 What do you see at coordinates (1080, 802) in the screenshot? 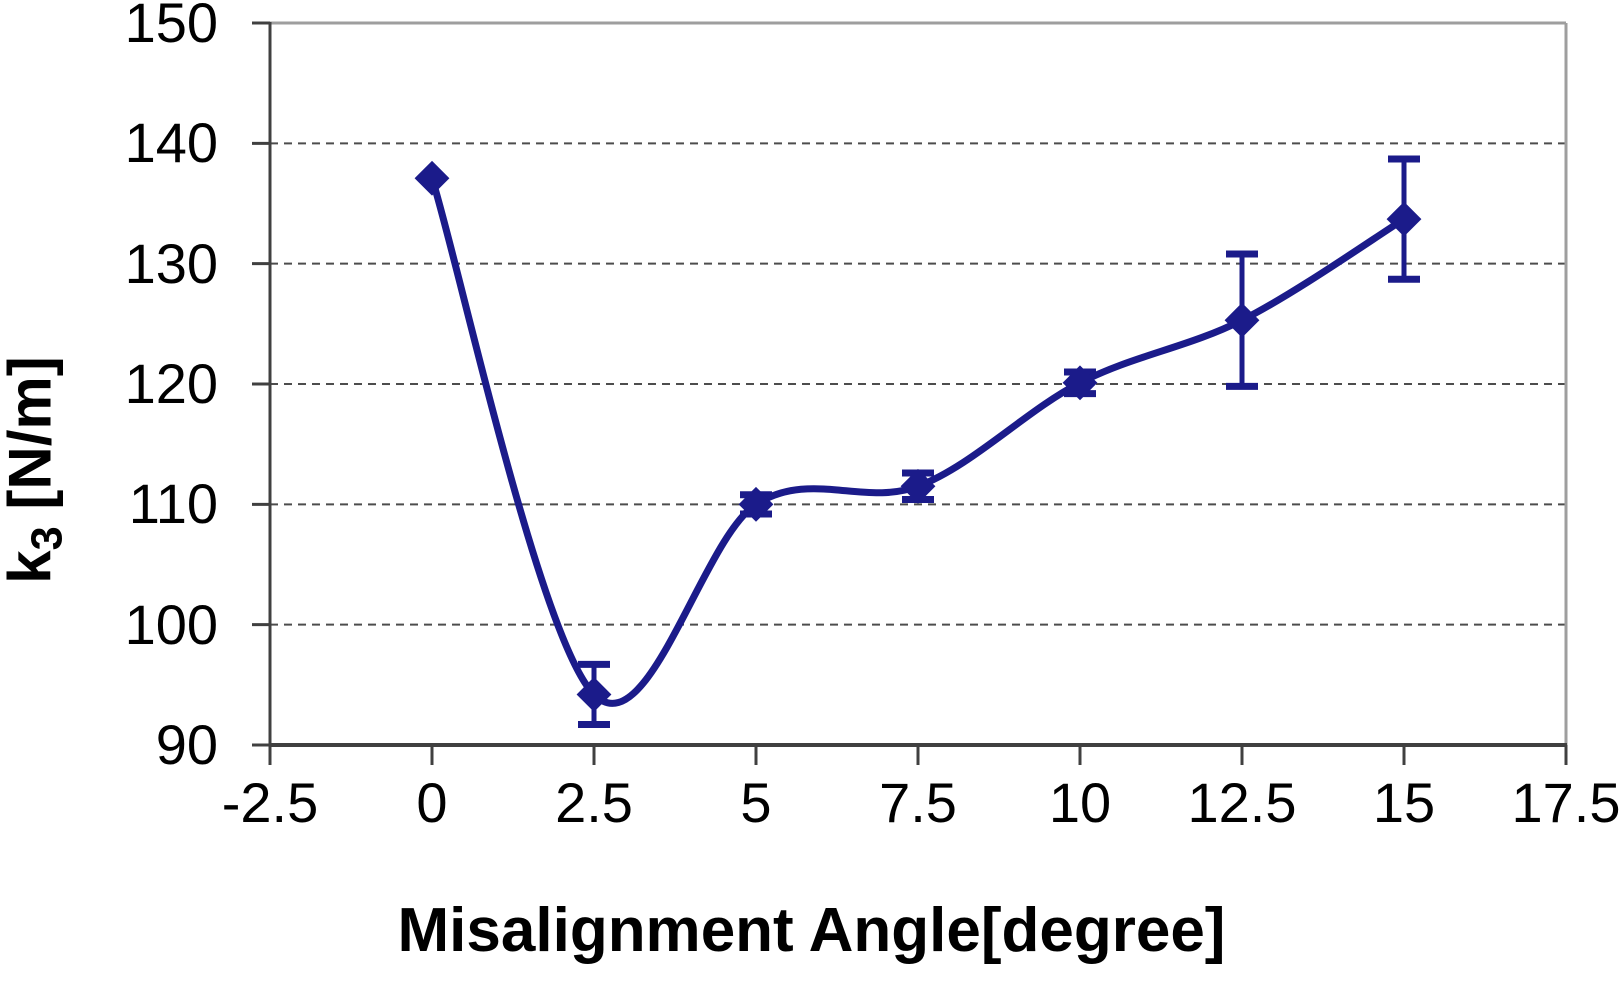
I see `x-tick-label: 10` at bounding box center [1080, 802].